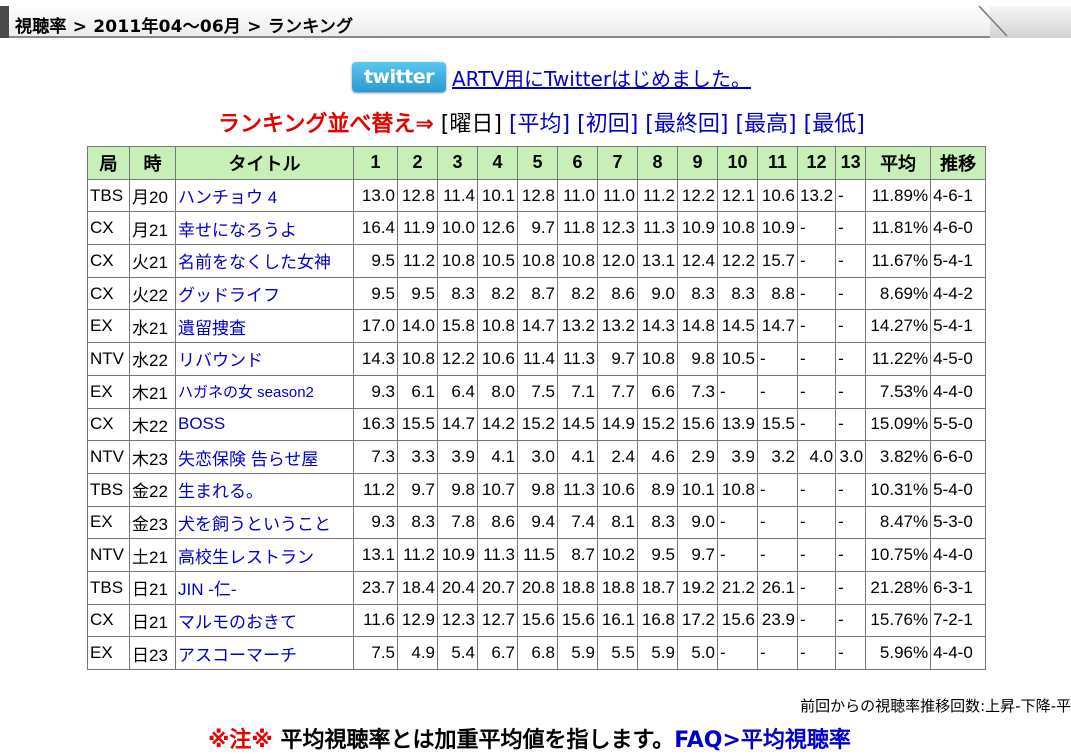 This screenshot has width=1071, height=756. I want to click on sort-link-lowest: [最低], so click(834, 124).